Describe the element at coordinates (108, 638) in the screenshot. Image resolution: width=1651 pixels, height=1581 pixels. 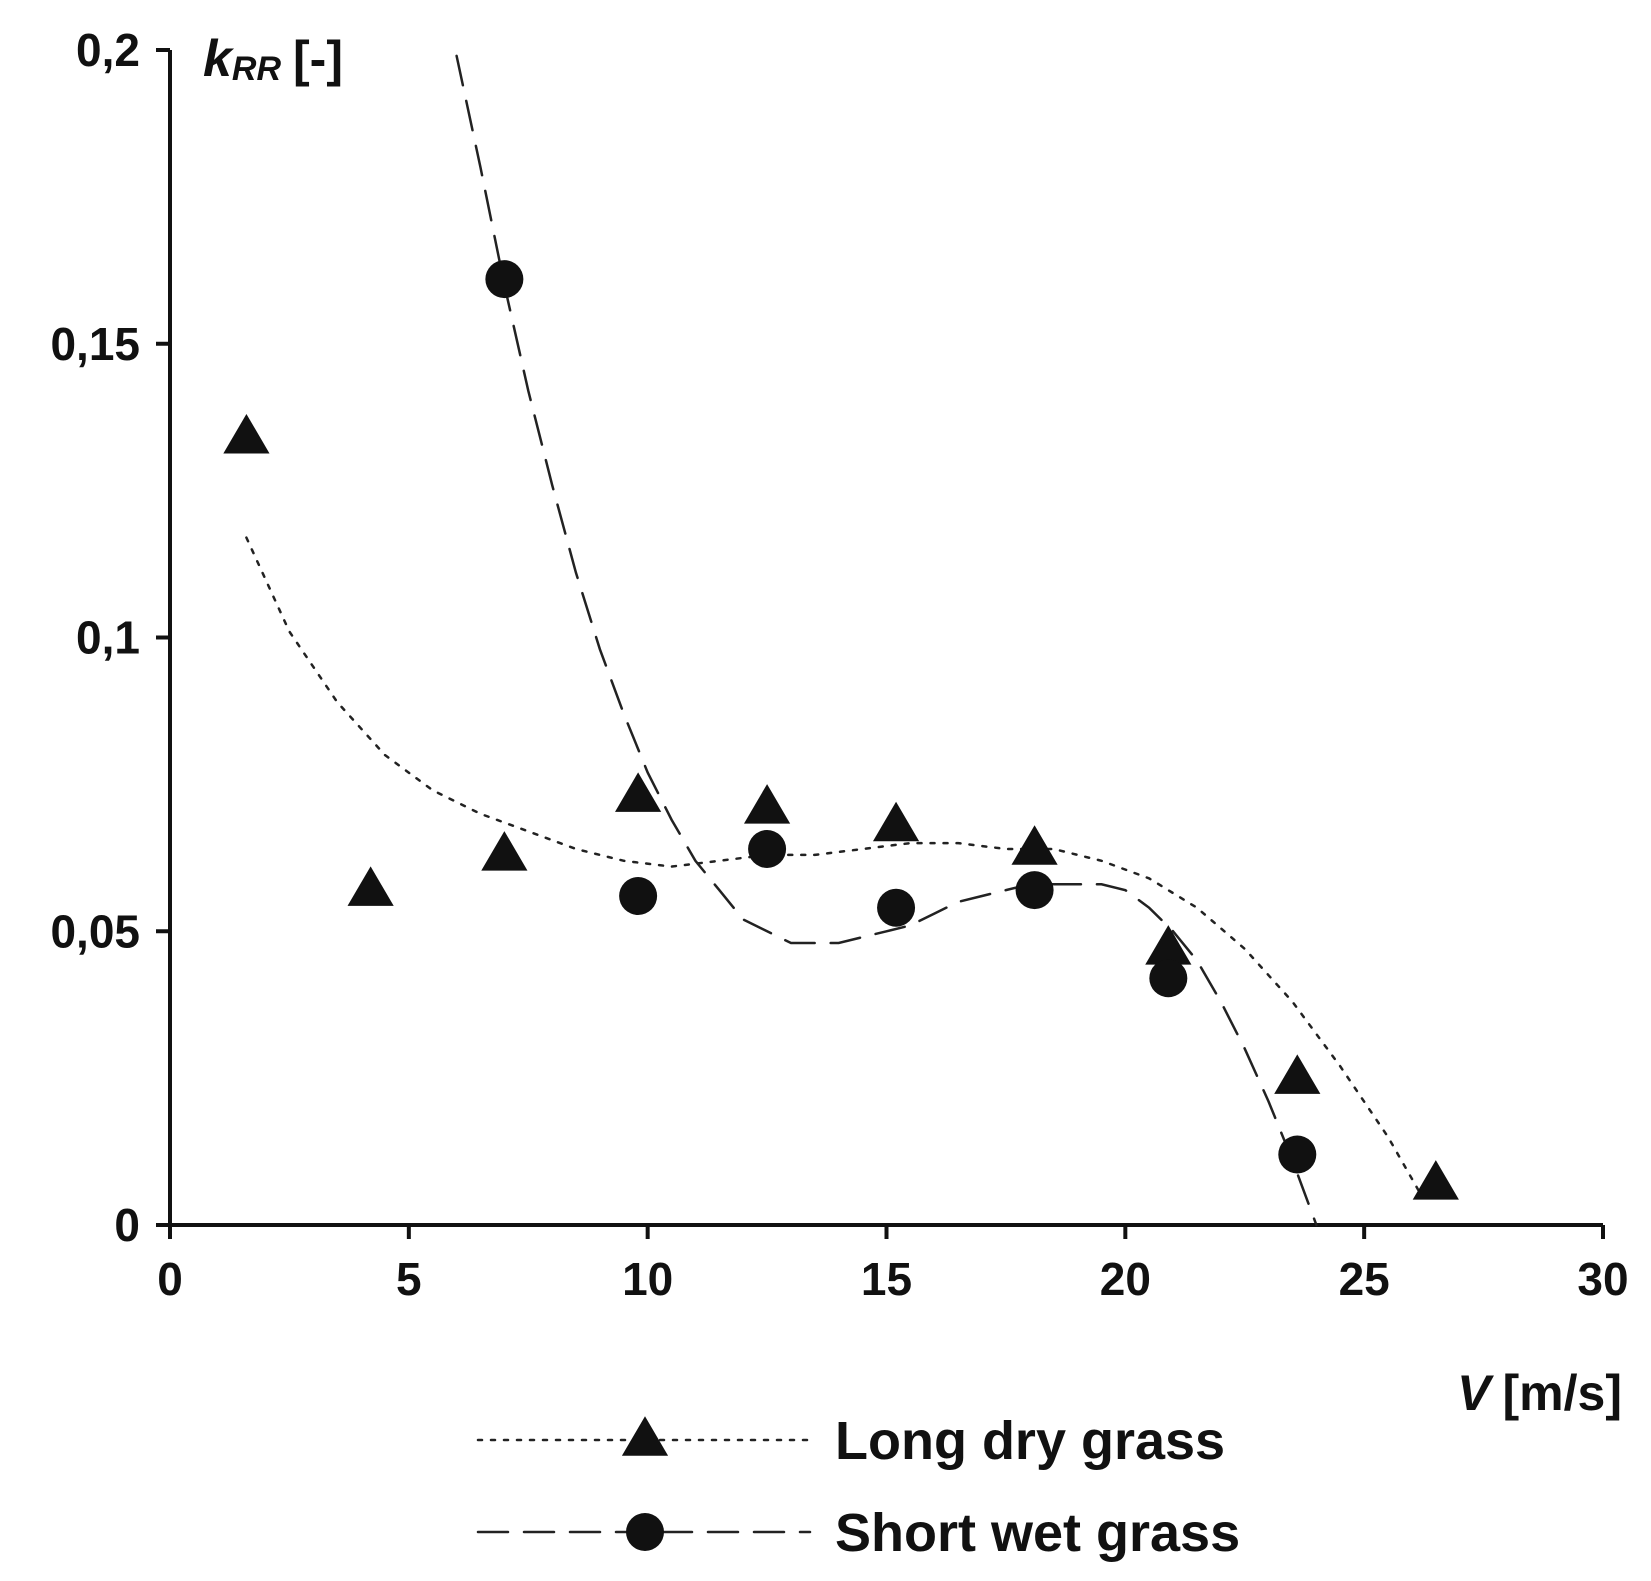
I see `y-tick-label: 0,1` at that location.